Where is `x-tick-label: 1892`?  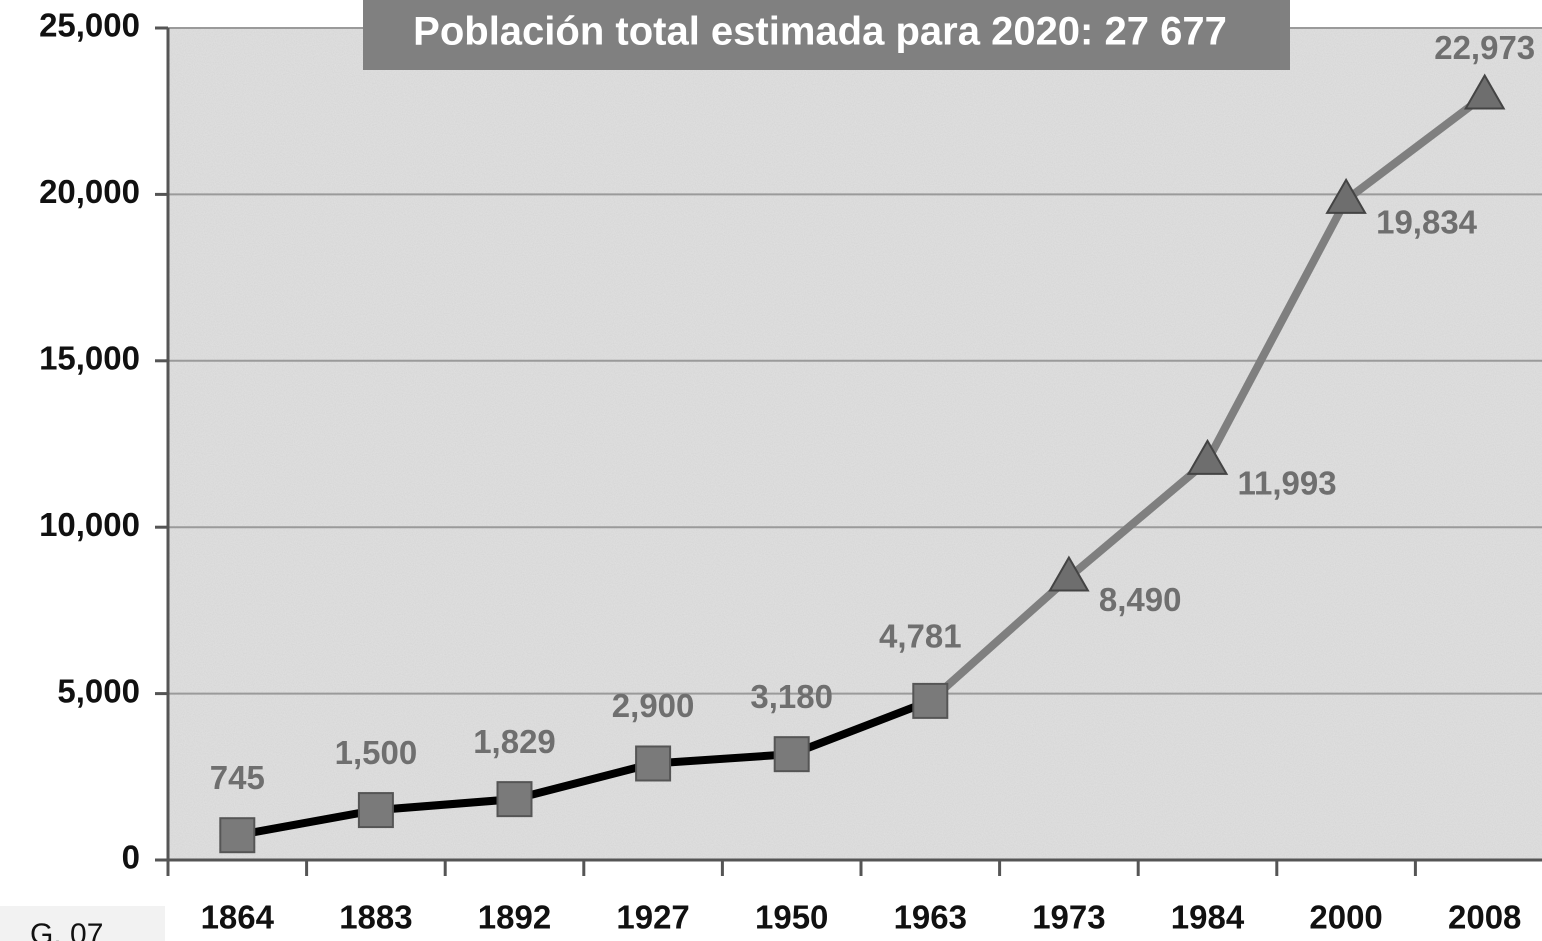 x-tick-label: 1892 is located at coordinates (514, 917).